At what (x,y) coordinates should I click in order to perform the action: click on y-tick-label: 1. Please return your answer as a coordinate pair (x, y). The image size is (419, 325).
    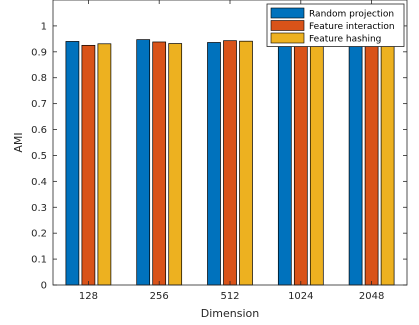
    Looking at the image, I should click on (44, 26).